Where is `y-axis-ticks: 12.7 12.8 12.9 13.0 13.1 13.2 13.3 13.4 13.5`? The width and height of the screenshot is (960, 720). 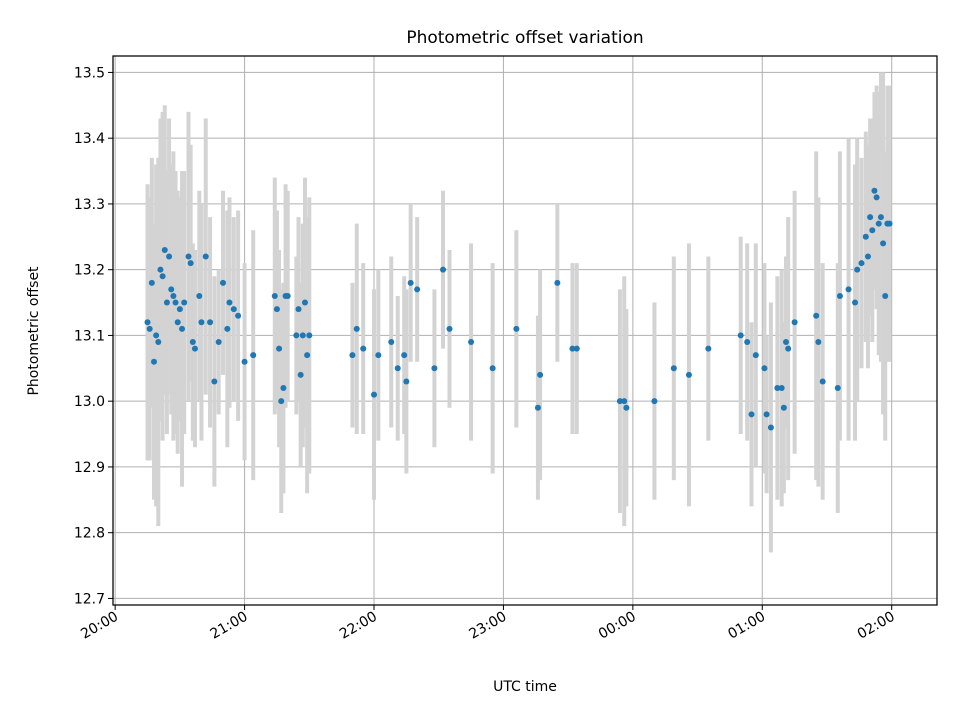
y-axis-ticks: 12.7 12.8 12.9 13.0 13.1 13.2 13.3 13.4 13.5 is located at coordinates (93, 336).